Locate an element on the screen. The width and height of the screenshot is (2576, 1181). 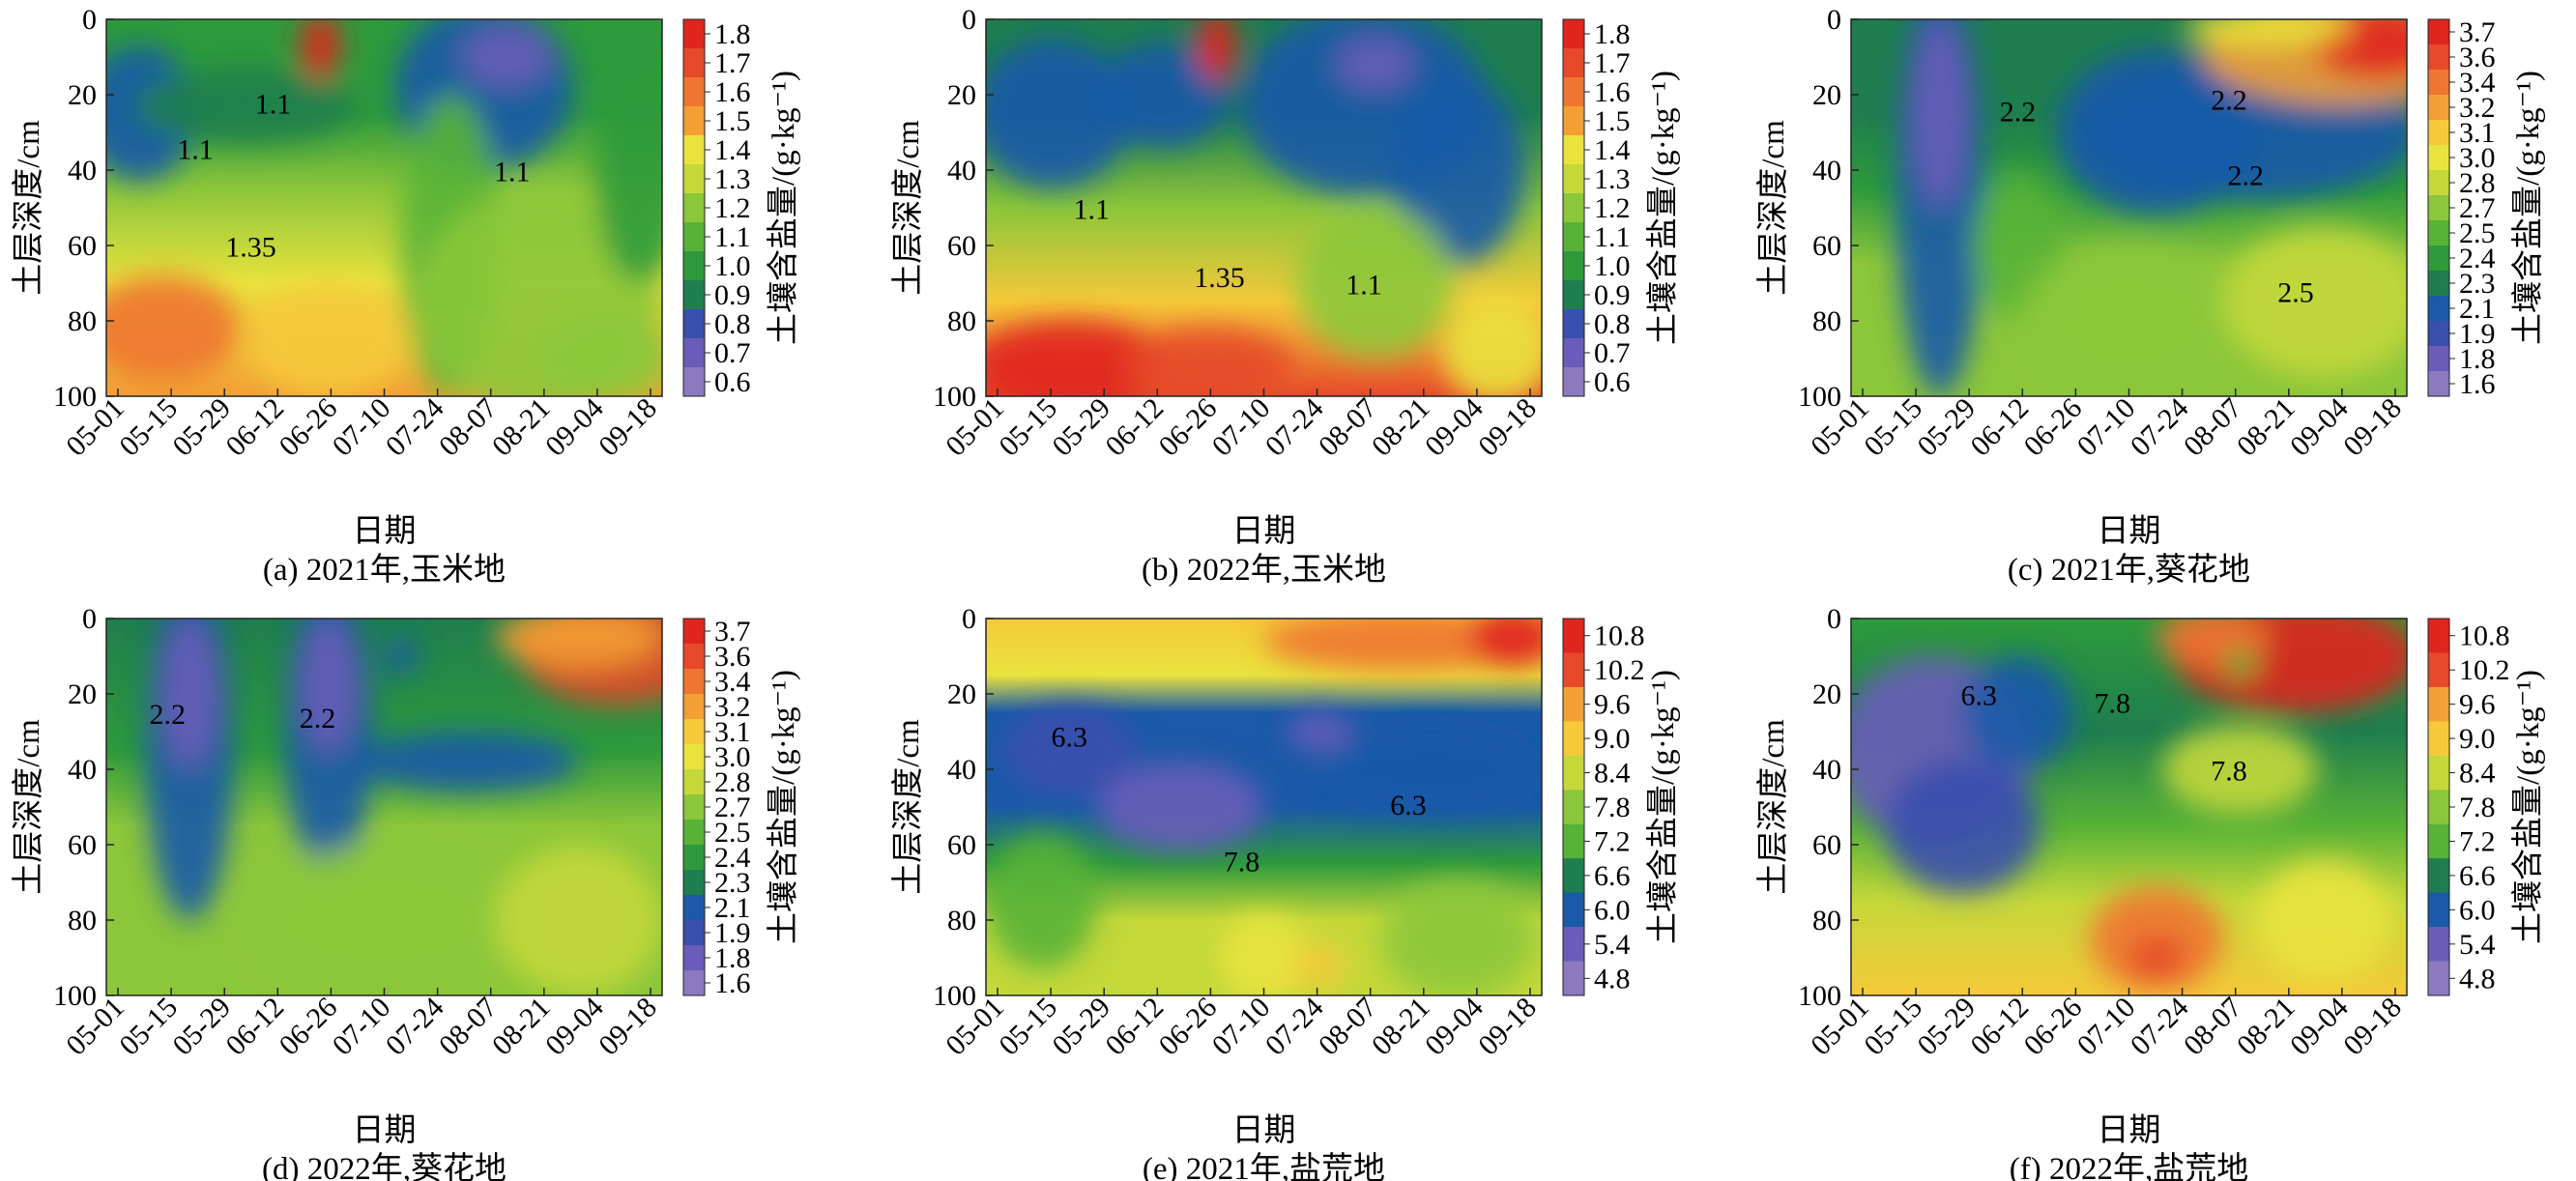
colorbar-tick-label: 1.4 is located at coordinates (1612, 150).